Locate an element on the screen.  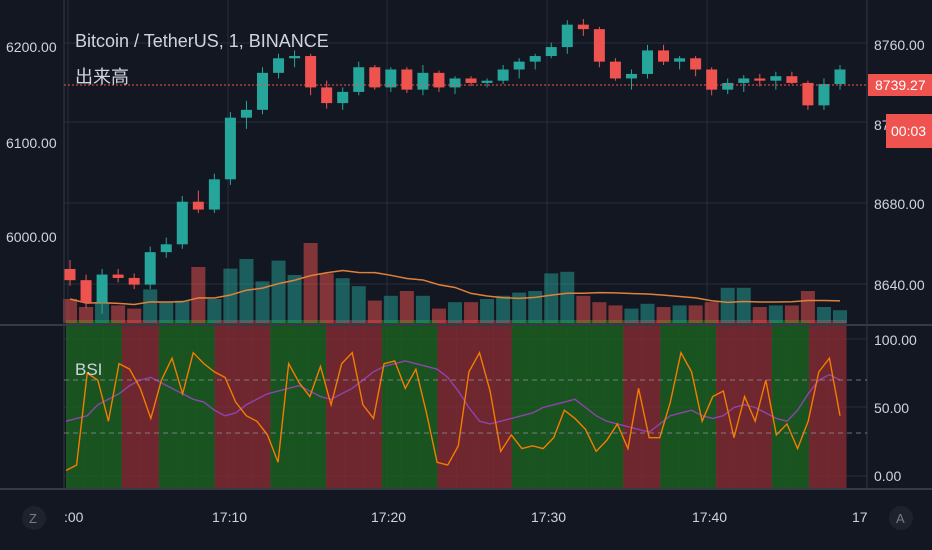
countdown-badge is located at coordinates (909, 131).